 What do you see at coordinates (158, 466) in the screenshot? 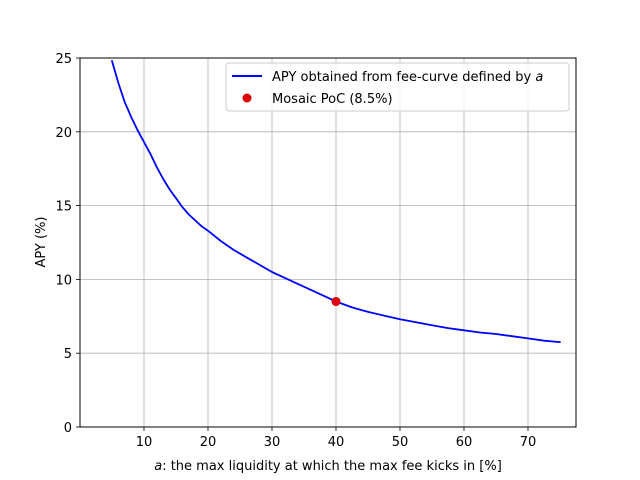
I see `x-axis-label-var: a` at bounding box center [158, 466].